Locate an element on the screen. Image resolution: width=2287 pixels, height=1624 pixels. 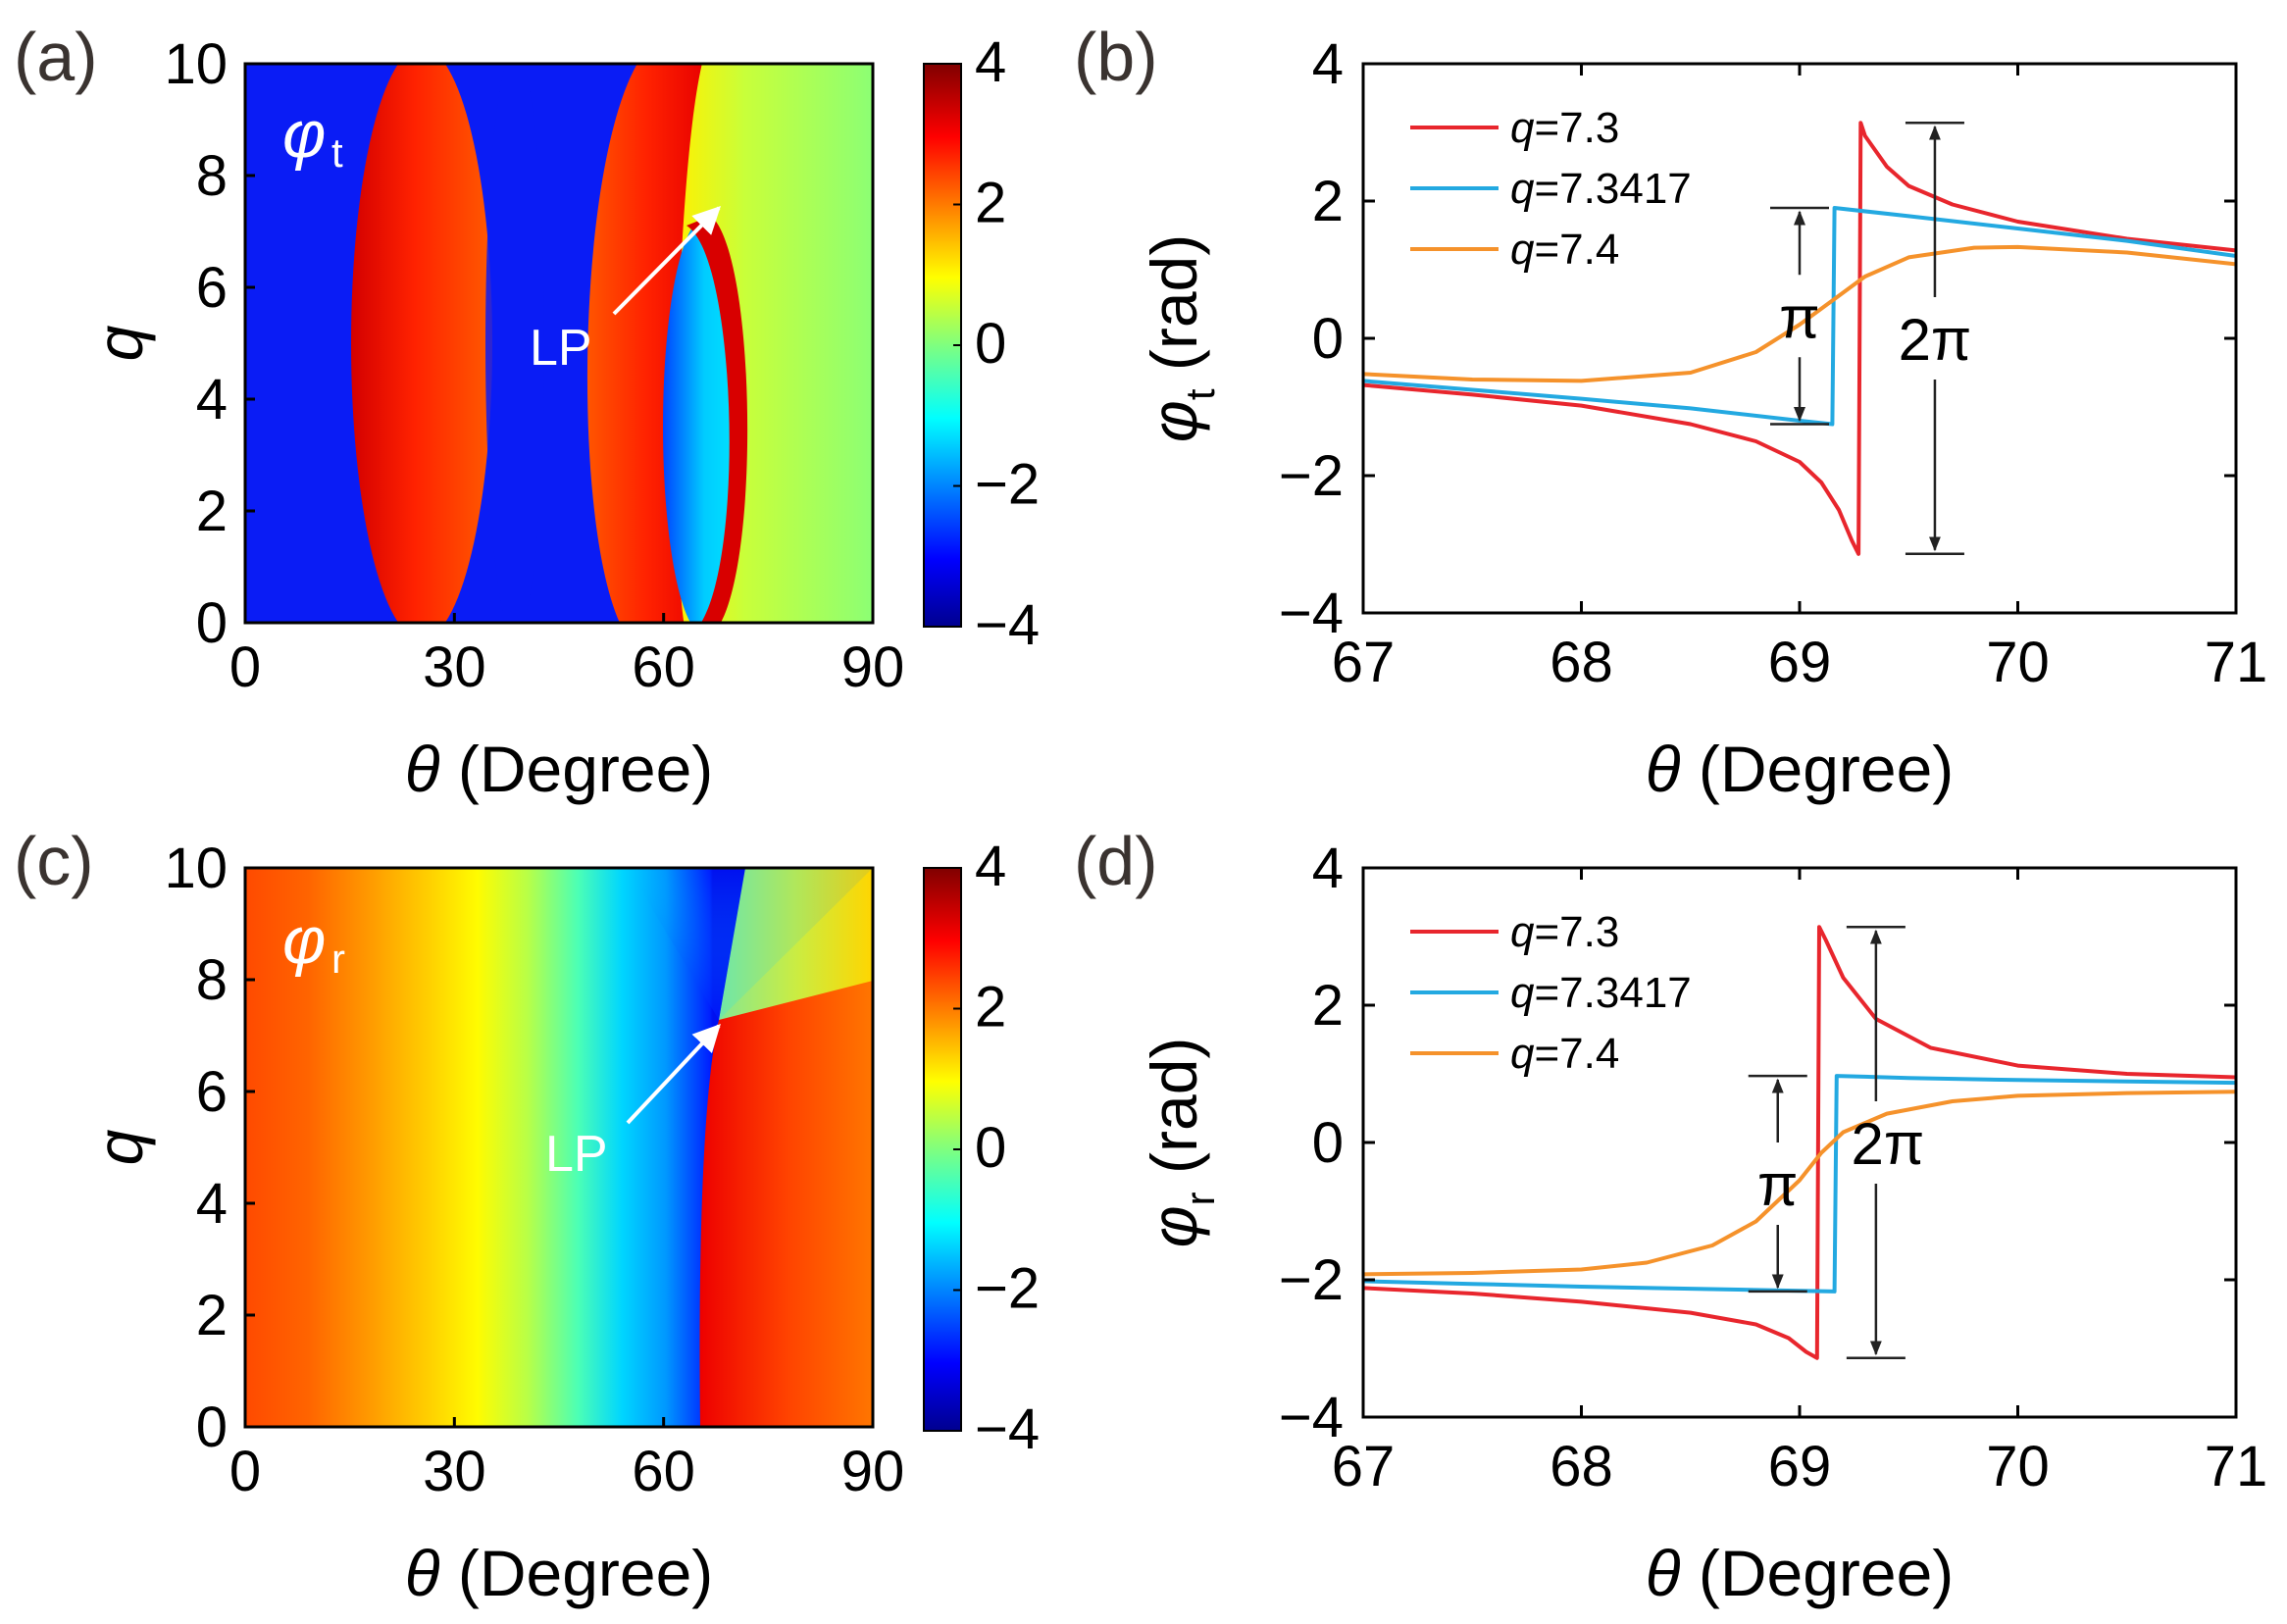
x-tick-label-a: 60 is located at coordinates (663, 667).